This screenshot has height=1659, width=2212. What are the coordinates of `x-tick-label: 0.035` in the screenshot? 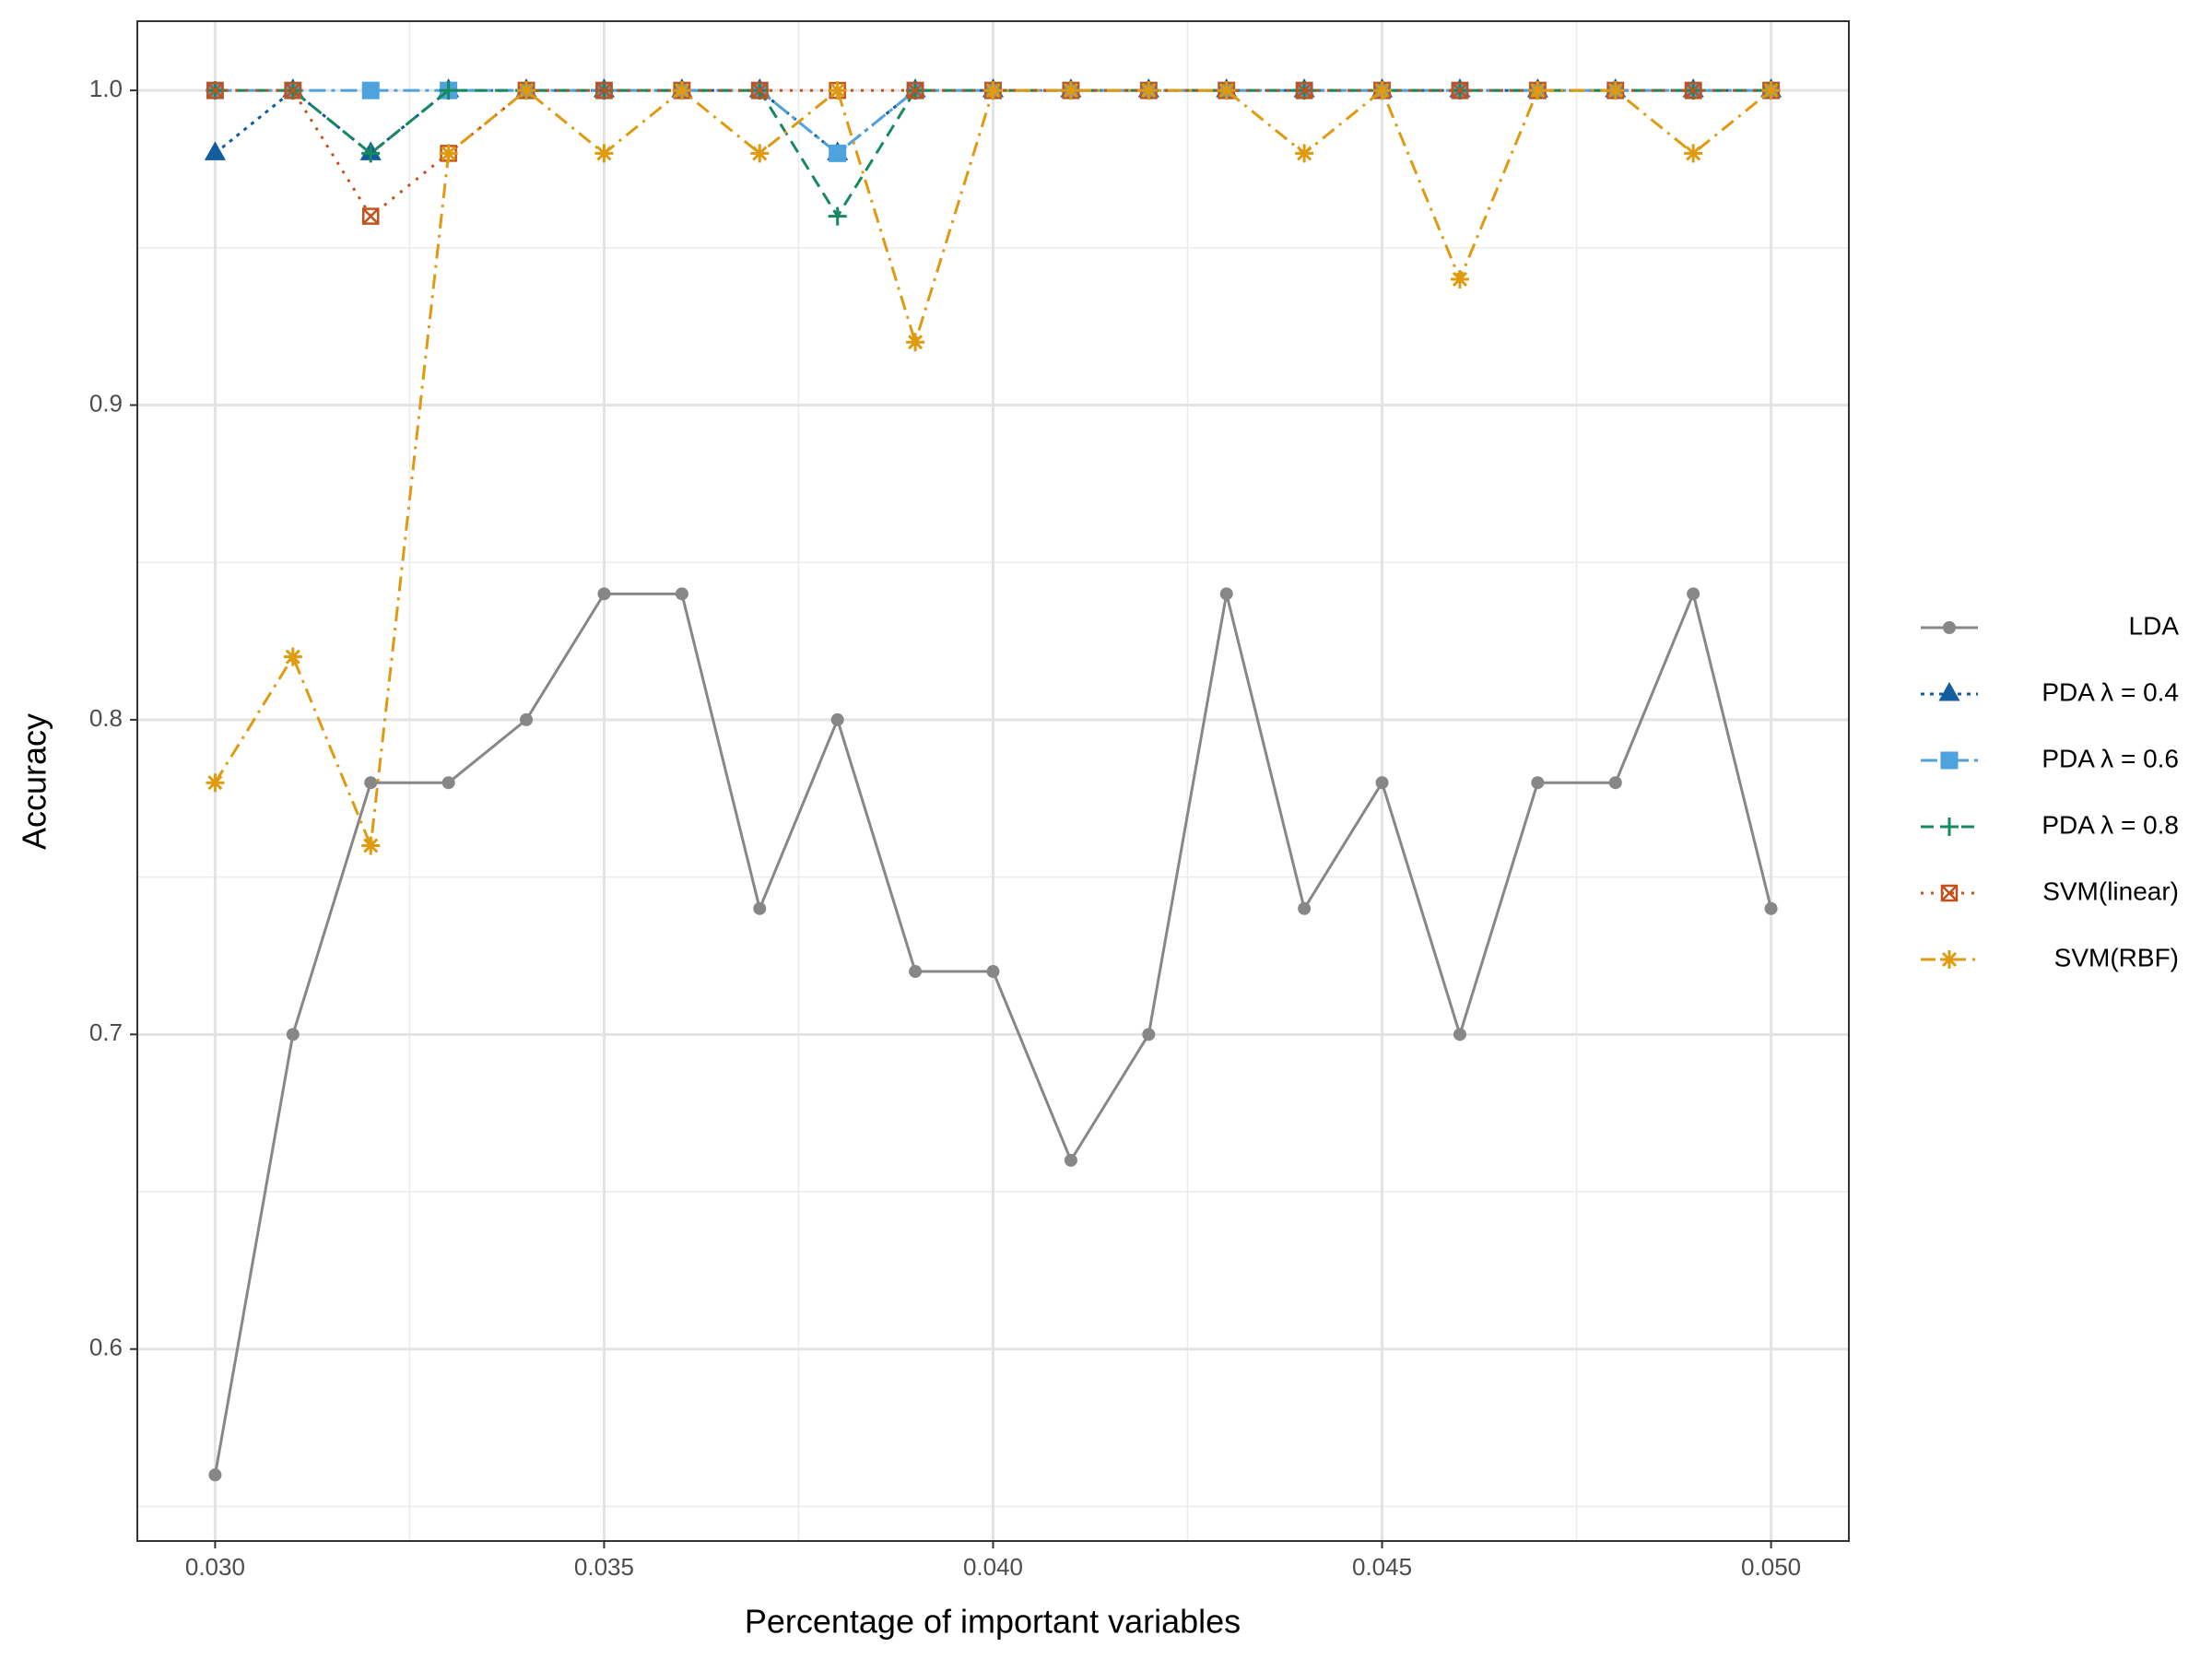 It's located at (604, 1567).